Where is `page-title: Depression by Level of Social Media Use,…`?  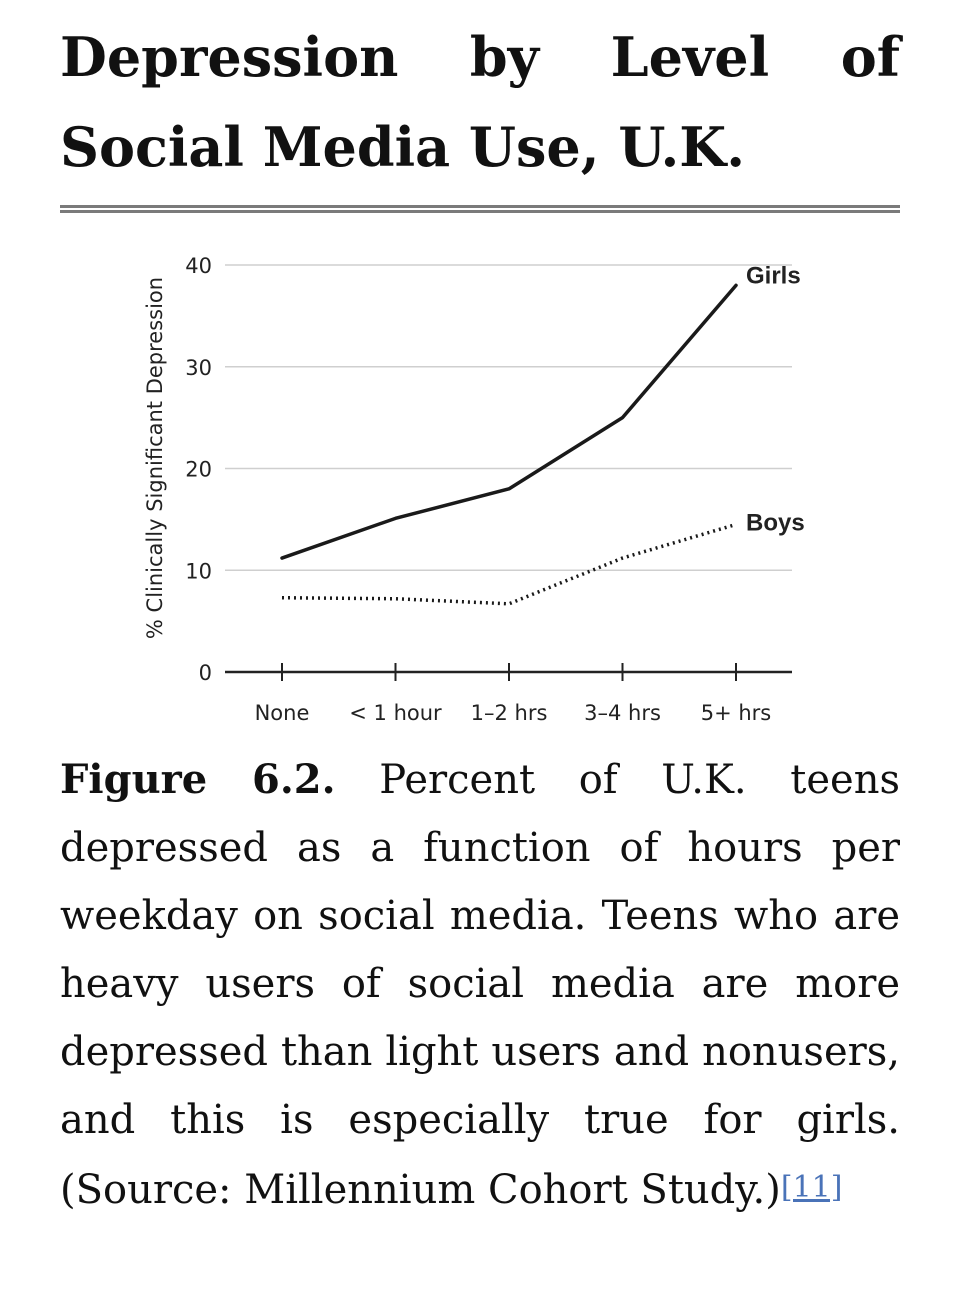
page-title: Depression by Level of Social Media Use,… is located at coordinates (480, 102).